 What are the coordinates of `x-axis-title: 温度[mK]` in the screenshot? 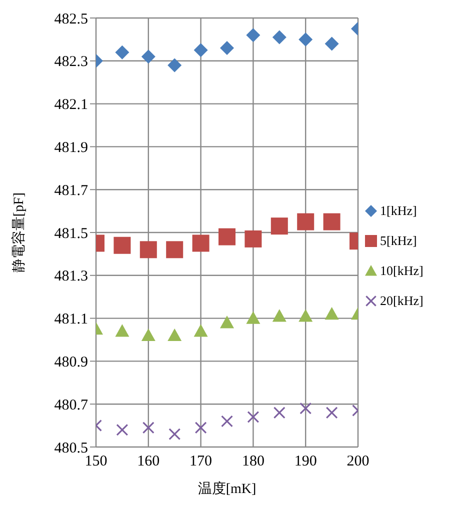 It's located at (227, 489).